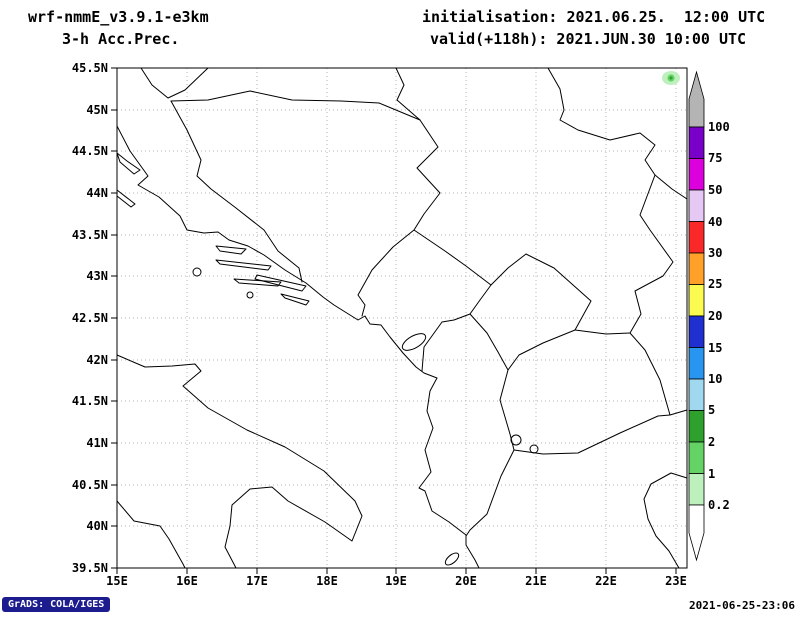 The image size is (800, 618). I want to click on colorbar-label: 10, so click(715, 379).